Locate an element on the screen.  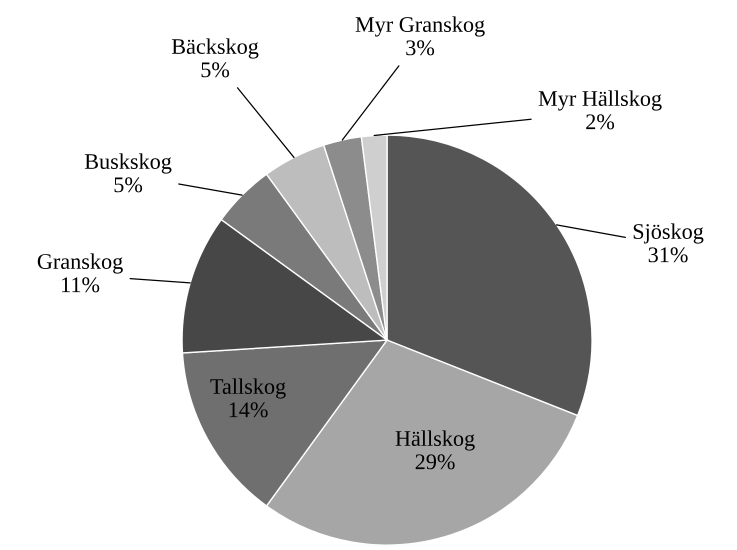
slice-label: Tallskog is located at coordinates (248, 388).